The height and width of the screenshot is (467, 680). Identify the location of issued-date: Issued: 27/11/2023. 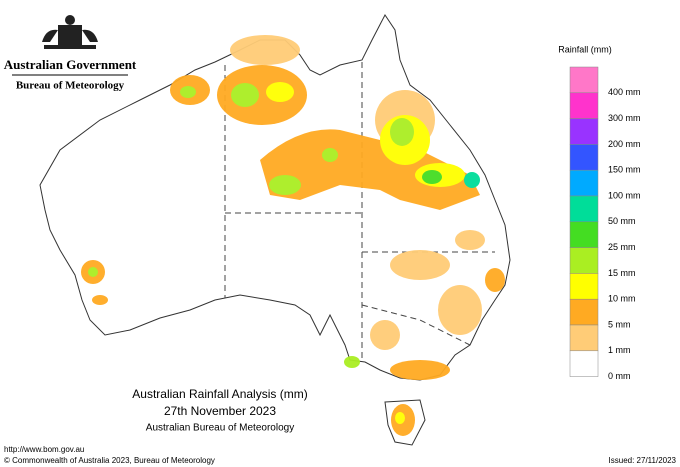
(643, 460).